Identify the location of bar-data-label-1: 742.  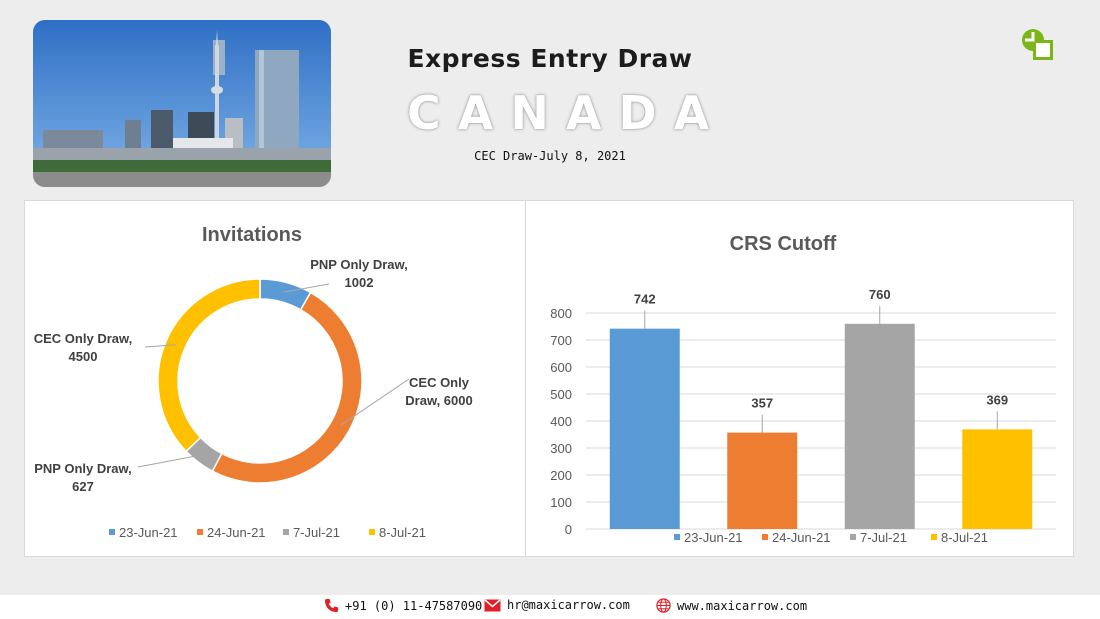
(645, 299).